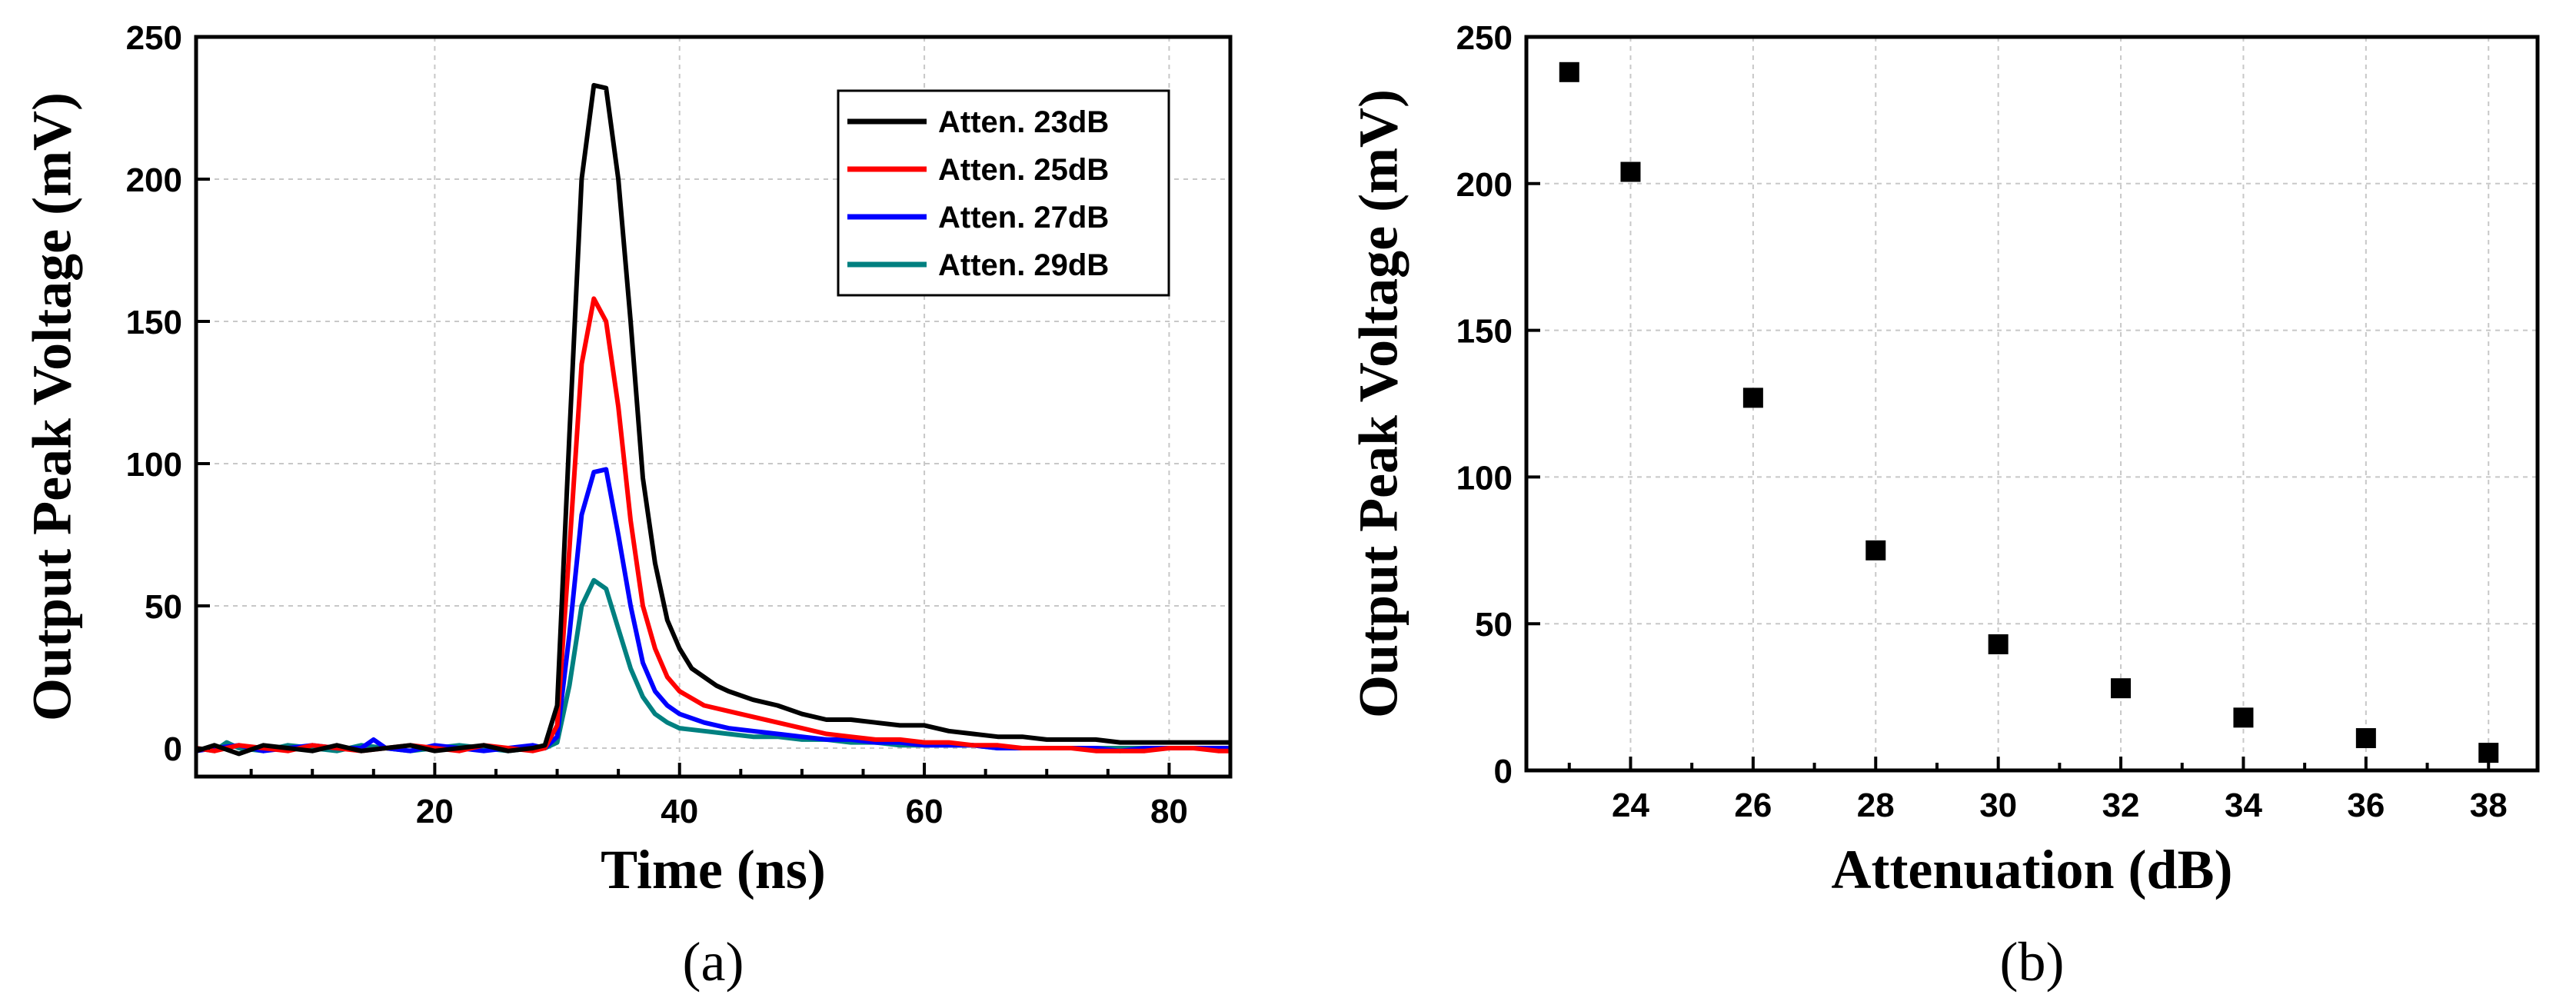 The height and width of the screenshot is (1008, 2576). Describe the element at coordinates (1494, 625) in the screenshot. I see `chart-b-y-tick-label: 50` at that location.